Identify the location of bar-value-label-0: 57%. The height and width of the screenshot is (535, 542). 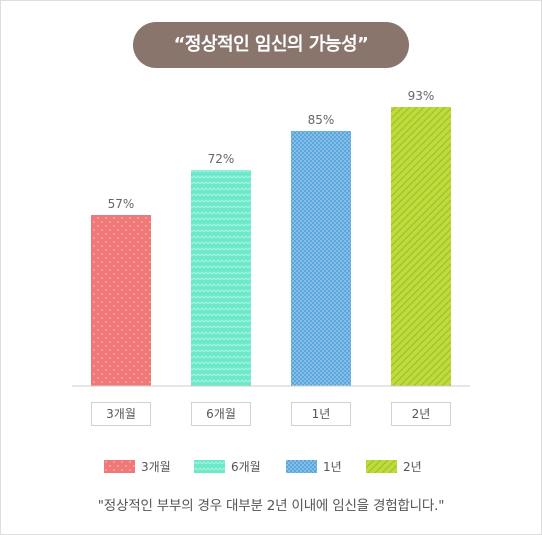
(121, 204).